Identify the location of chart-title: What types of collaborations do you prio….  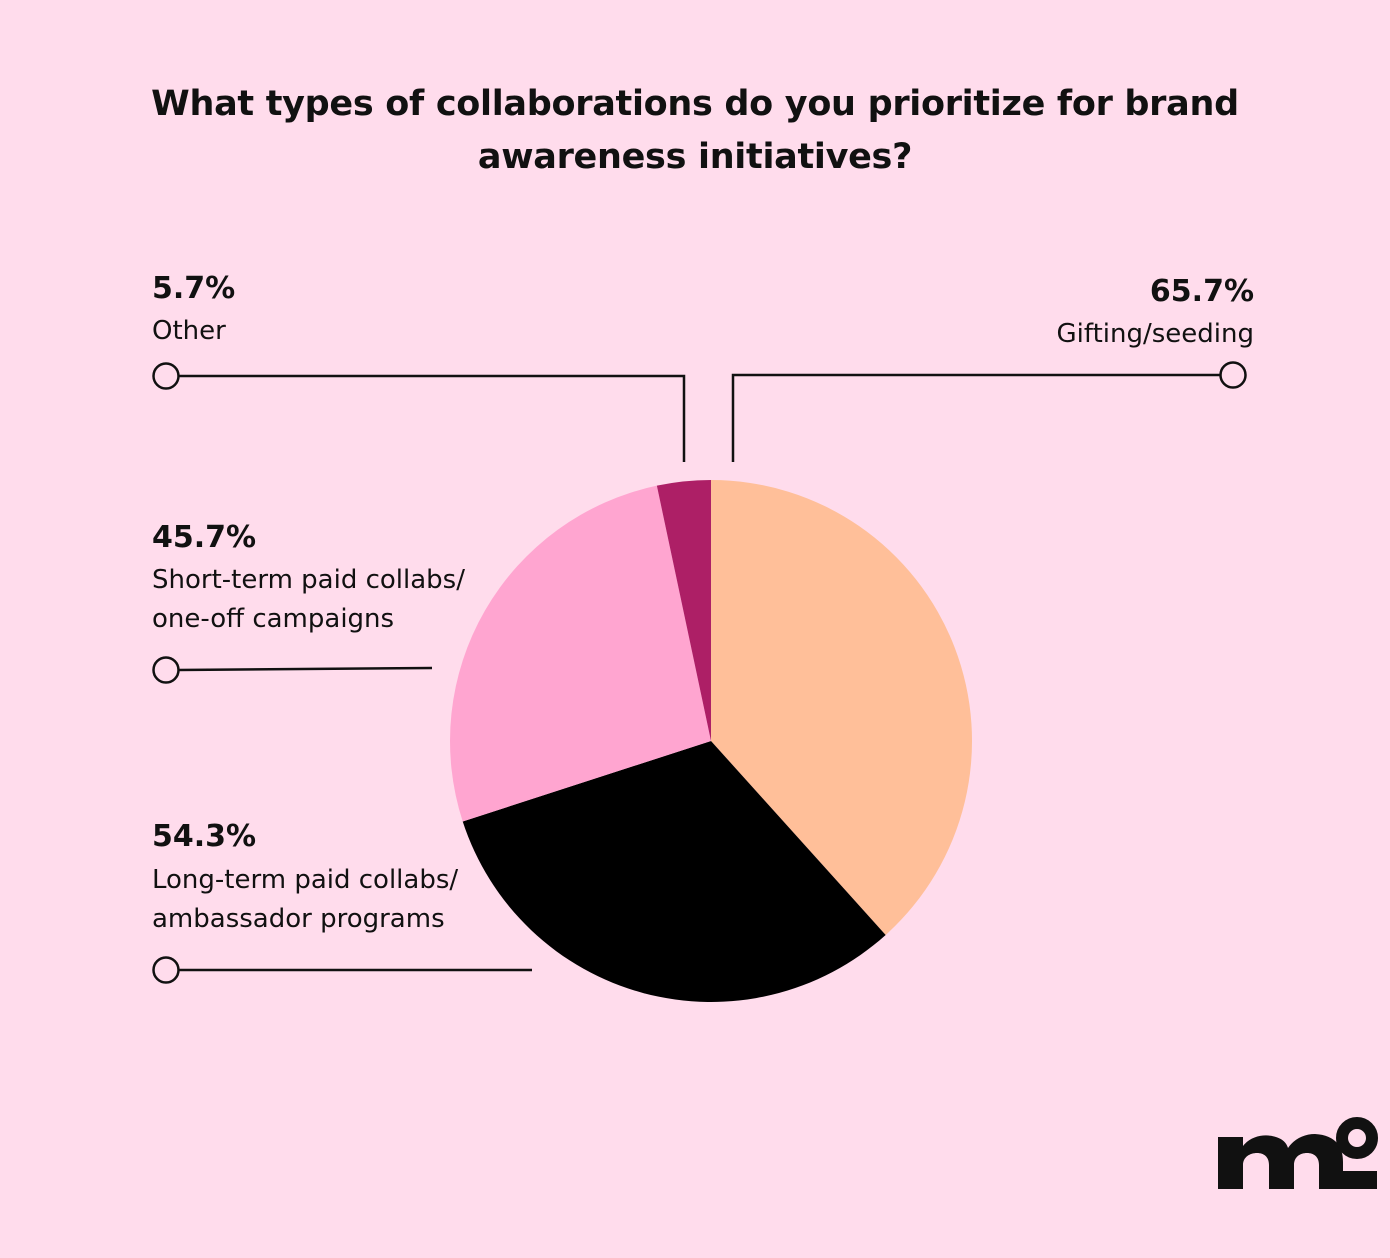
(695, 130).